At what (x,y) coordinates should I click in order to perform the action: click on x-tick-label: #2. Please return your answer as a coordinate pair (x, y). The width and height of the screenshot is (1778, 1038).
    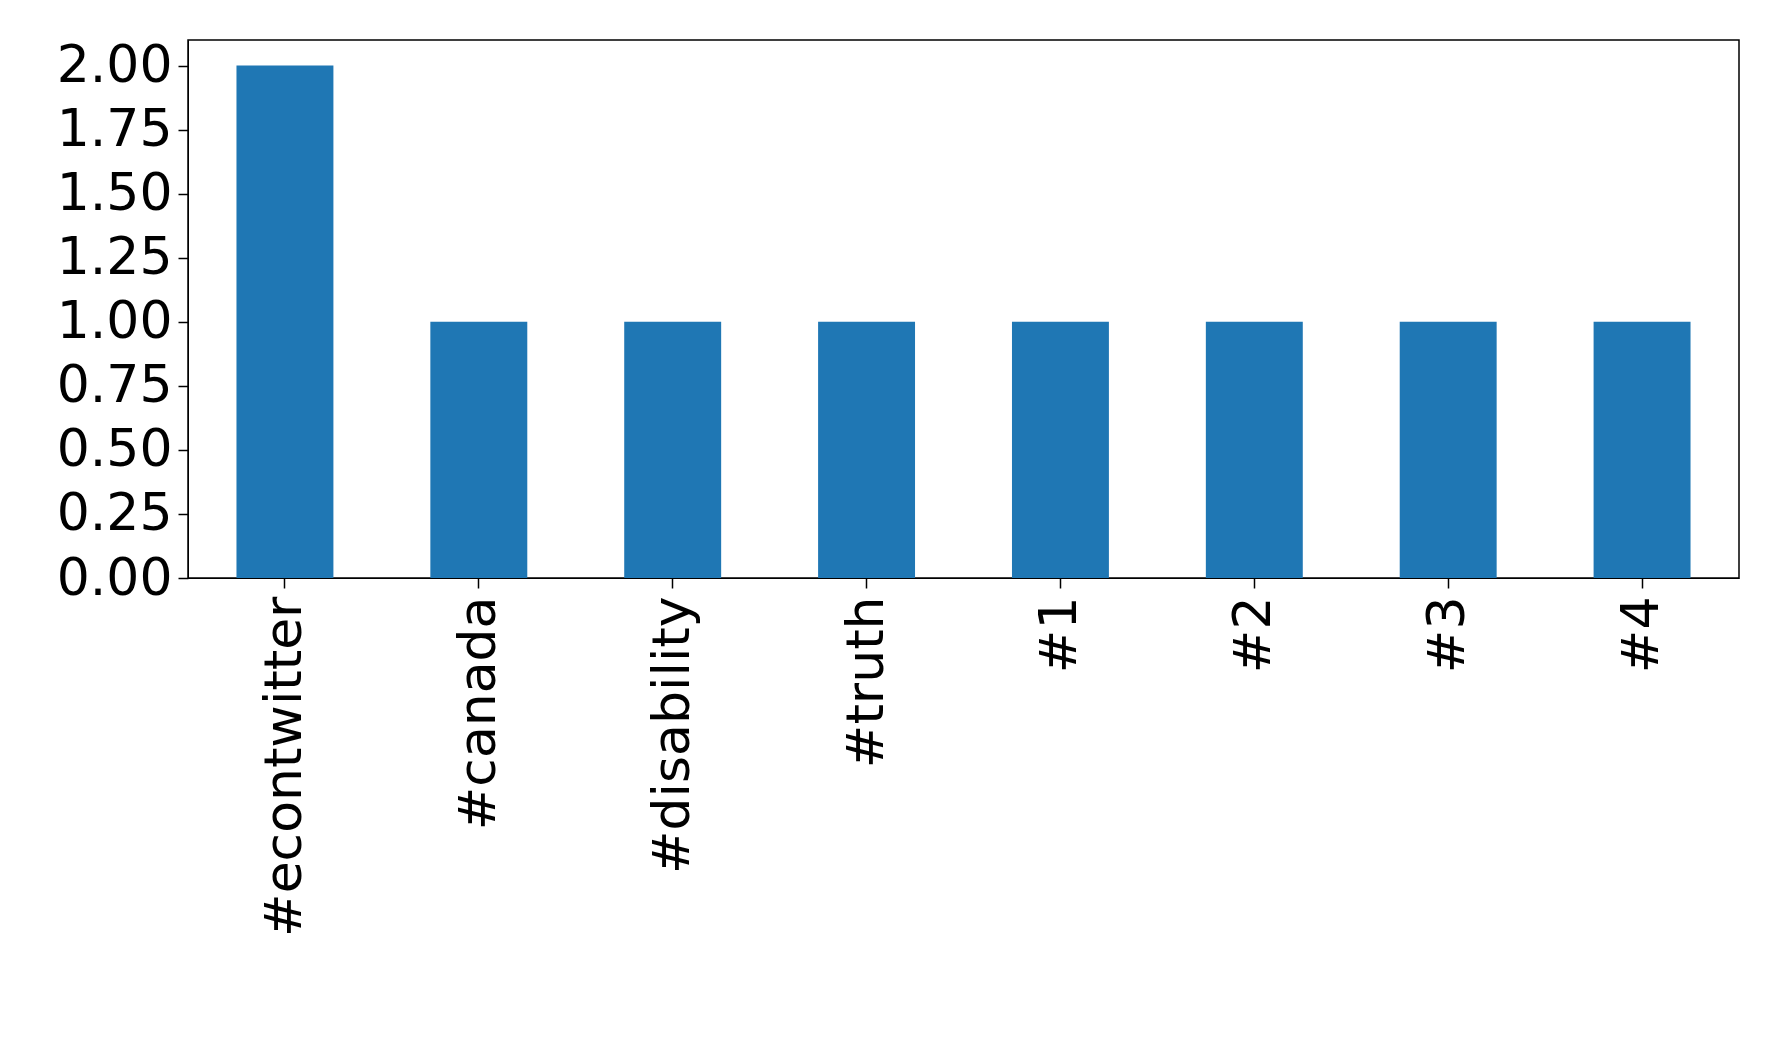
    Looking at the image, I should click on (1252, 635).